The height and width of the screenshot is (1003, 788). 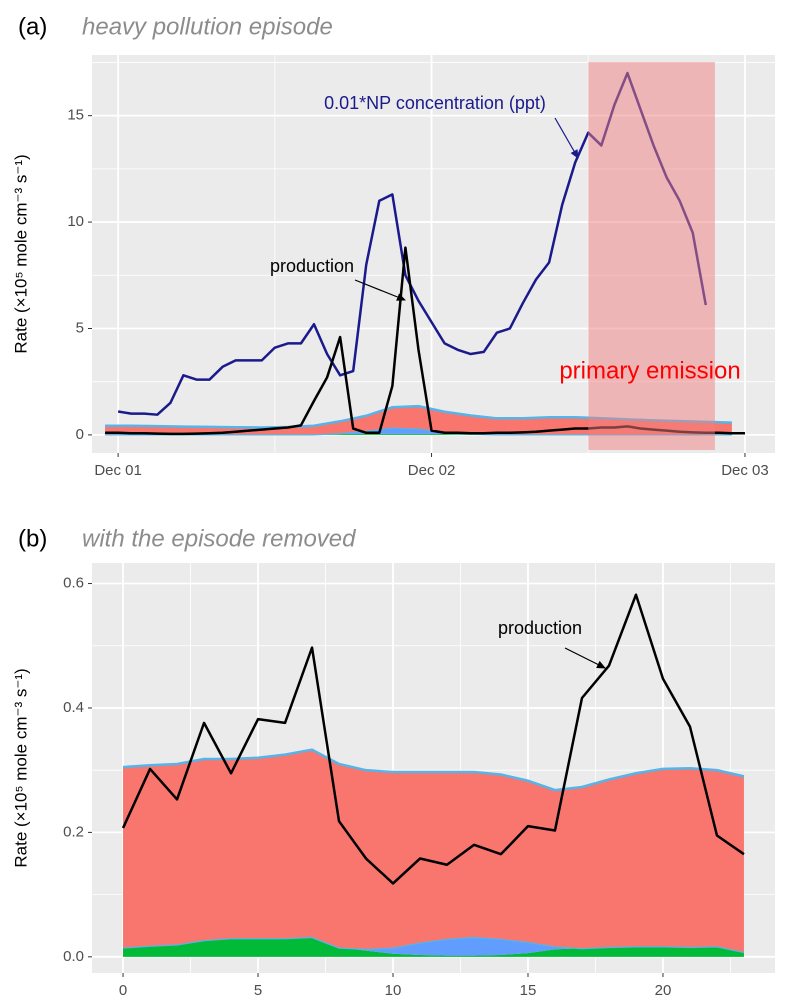 I want to click on shade-label: primary emission, so click(x=649, y=370).